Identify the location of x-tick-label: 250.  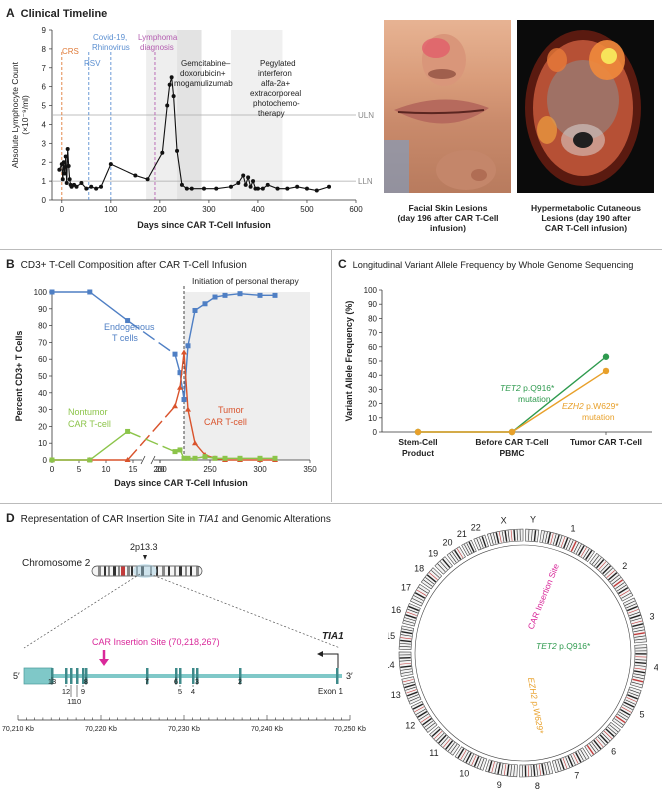
(210, 469).